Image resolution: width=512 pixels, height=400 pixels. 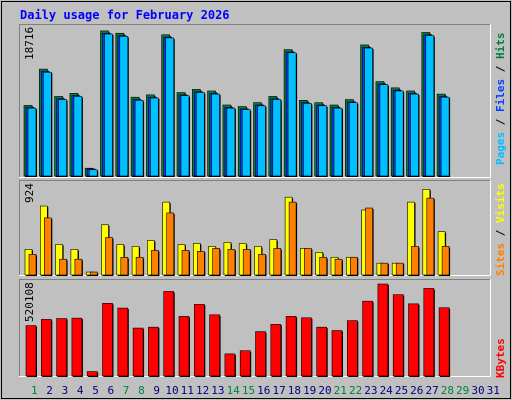 What do you see at coordinates (171, 390) in the screenshot?
I see `x-tick-day-10: 10` at bounding box center [171, 390].